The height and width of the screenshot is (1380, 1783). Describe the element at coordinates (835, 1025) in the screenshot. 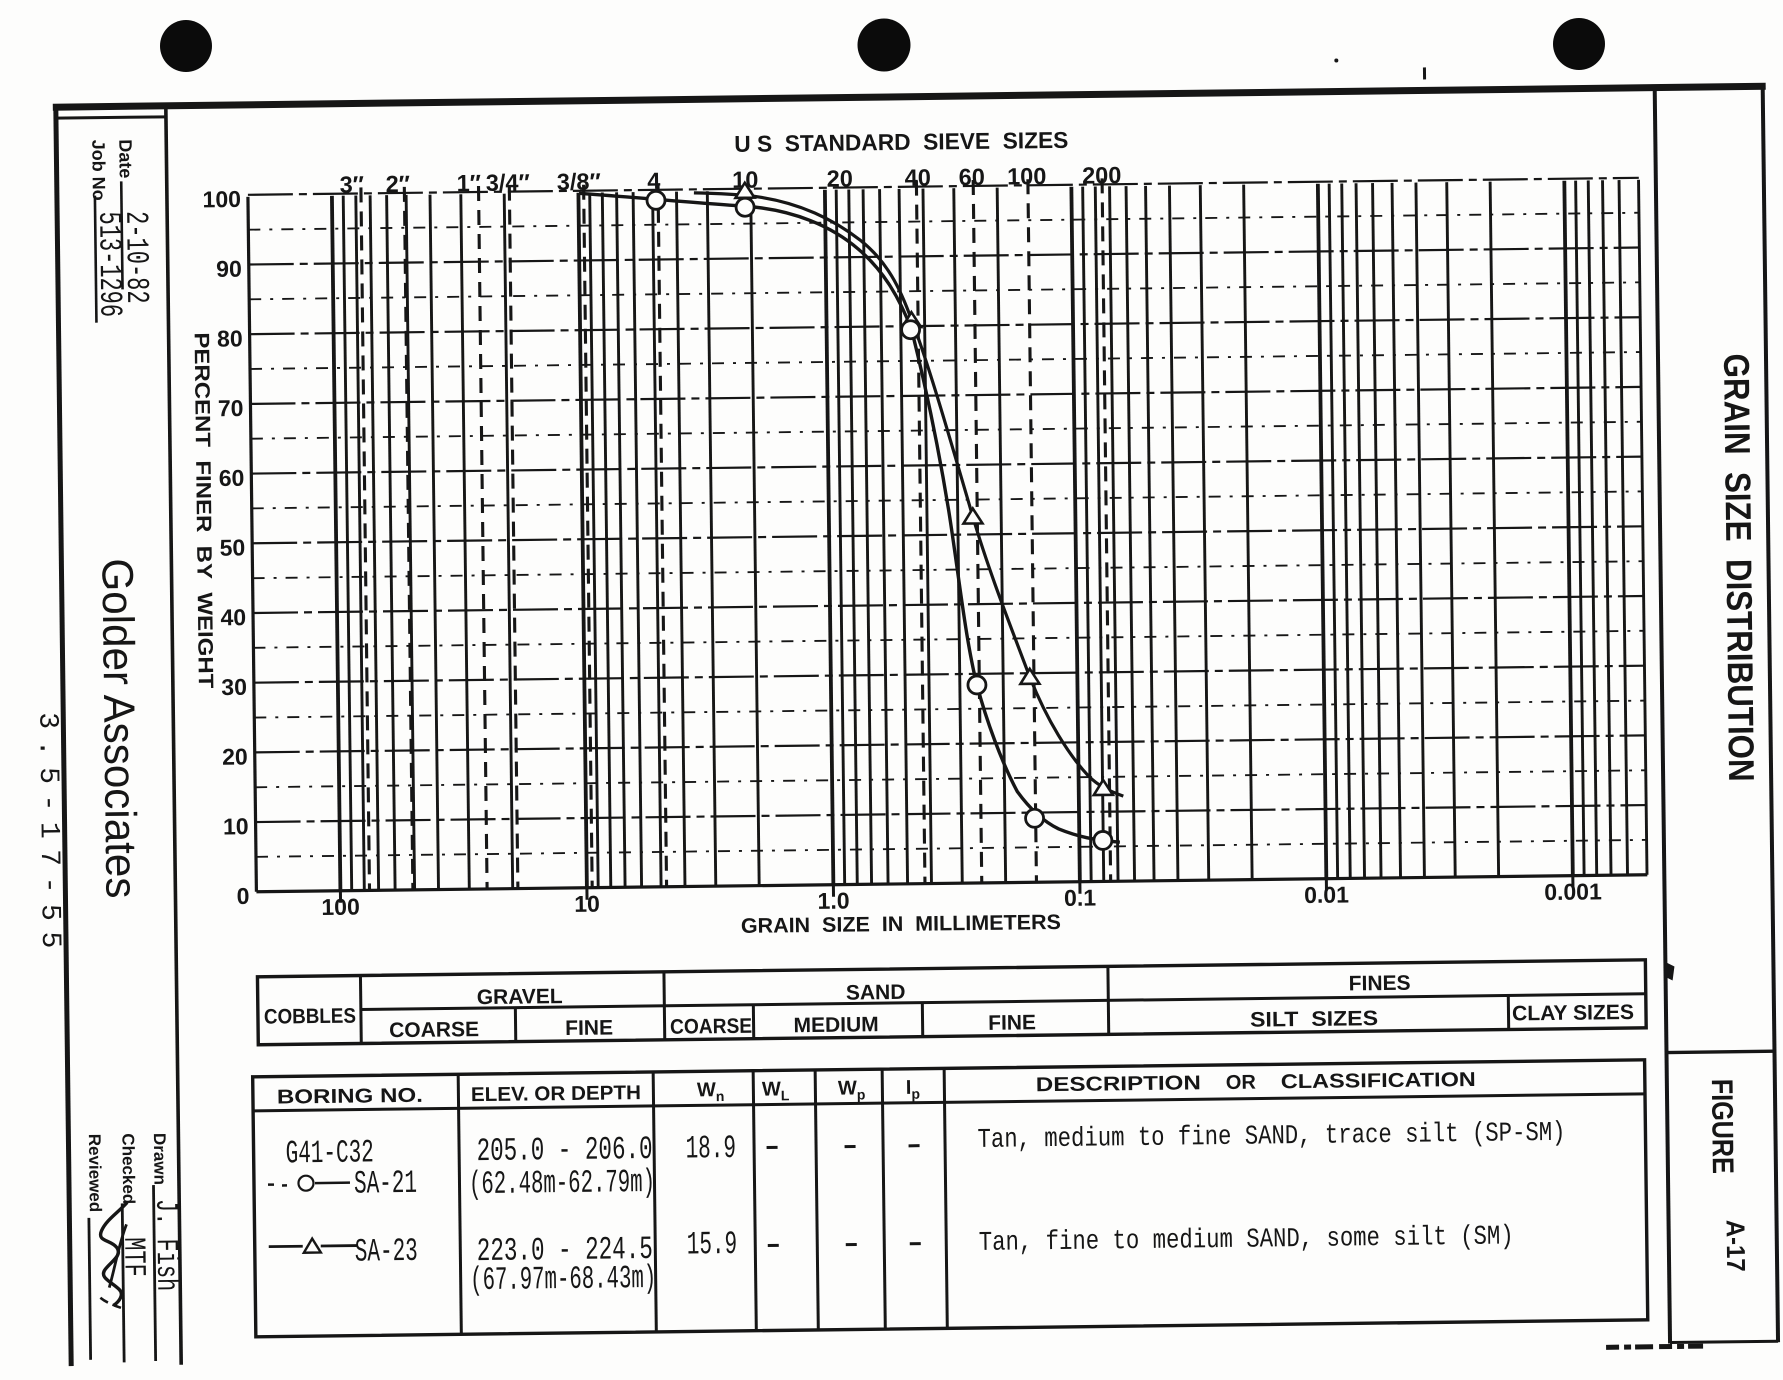

I see `svg-text: MEDIUM` at that location.